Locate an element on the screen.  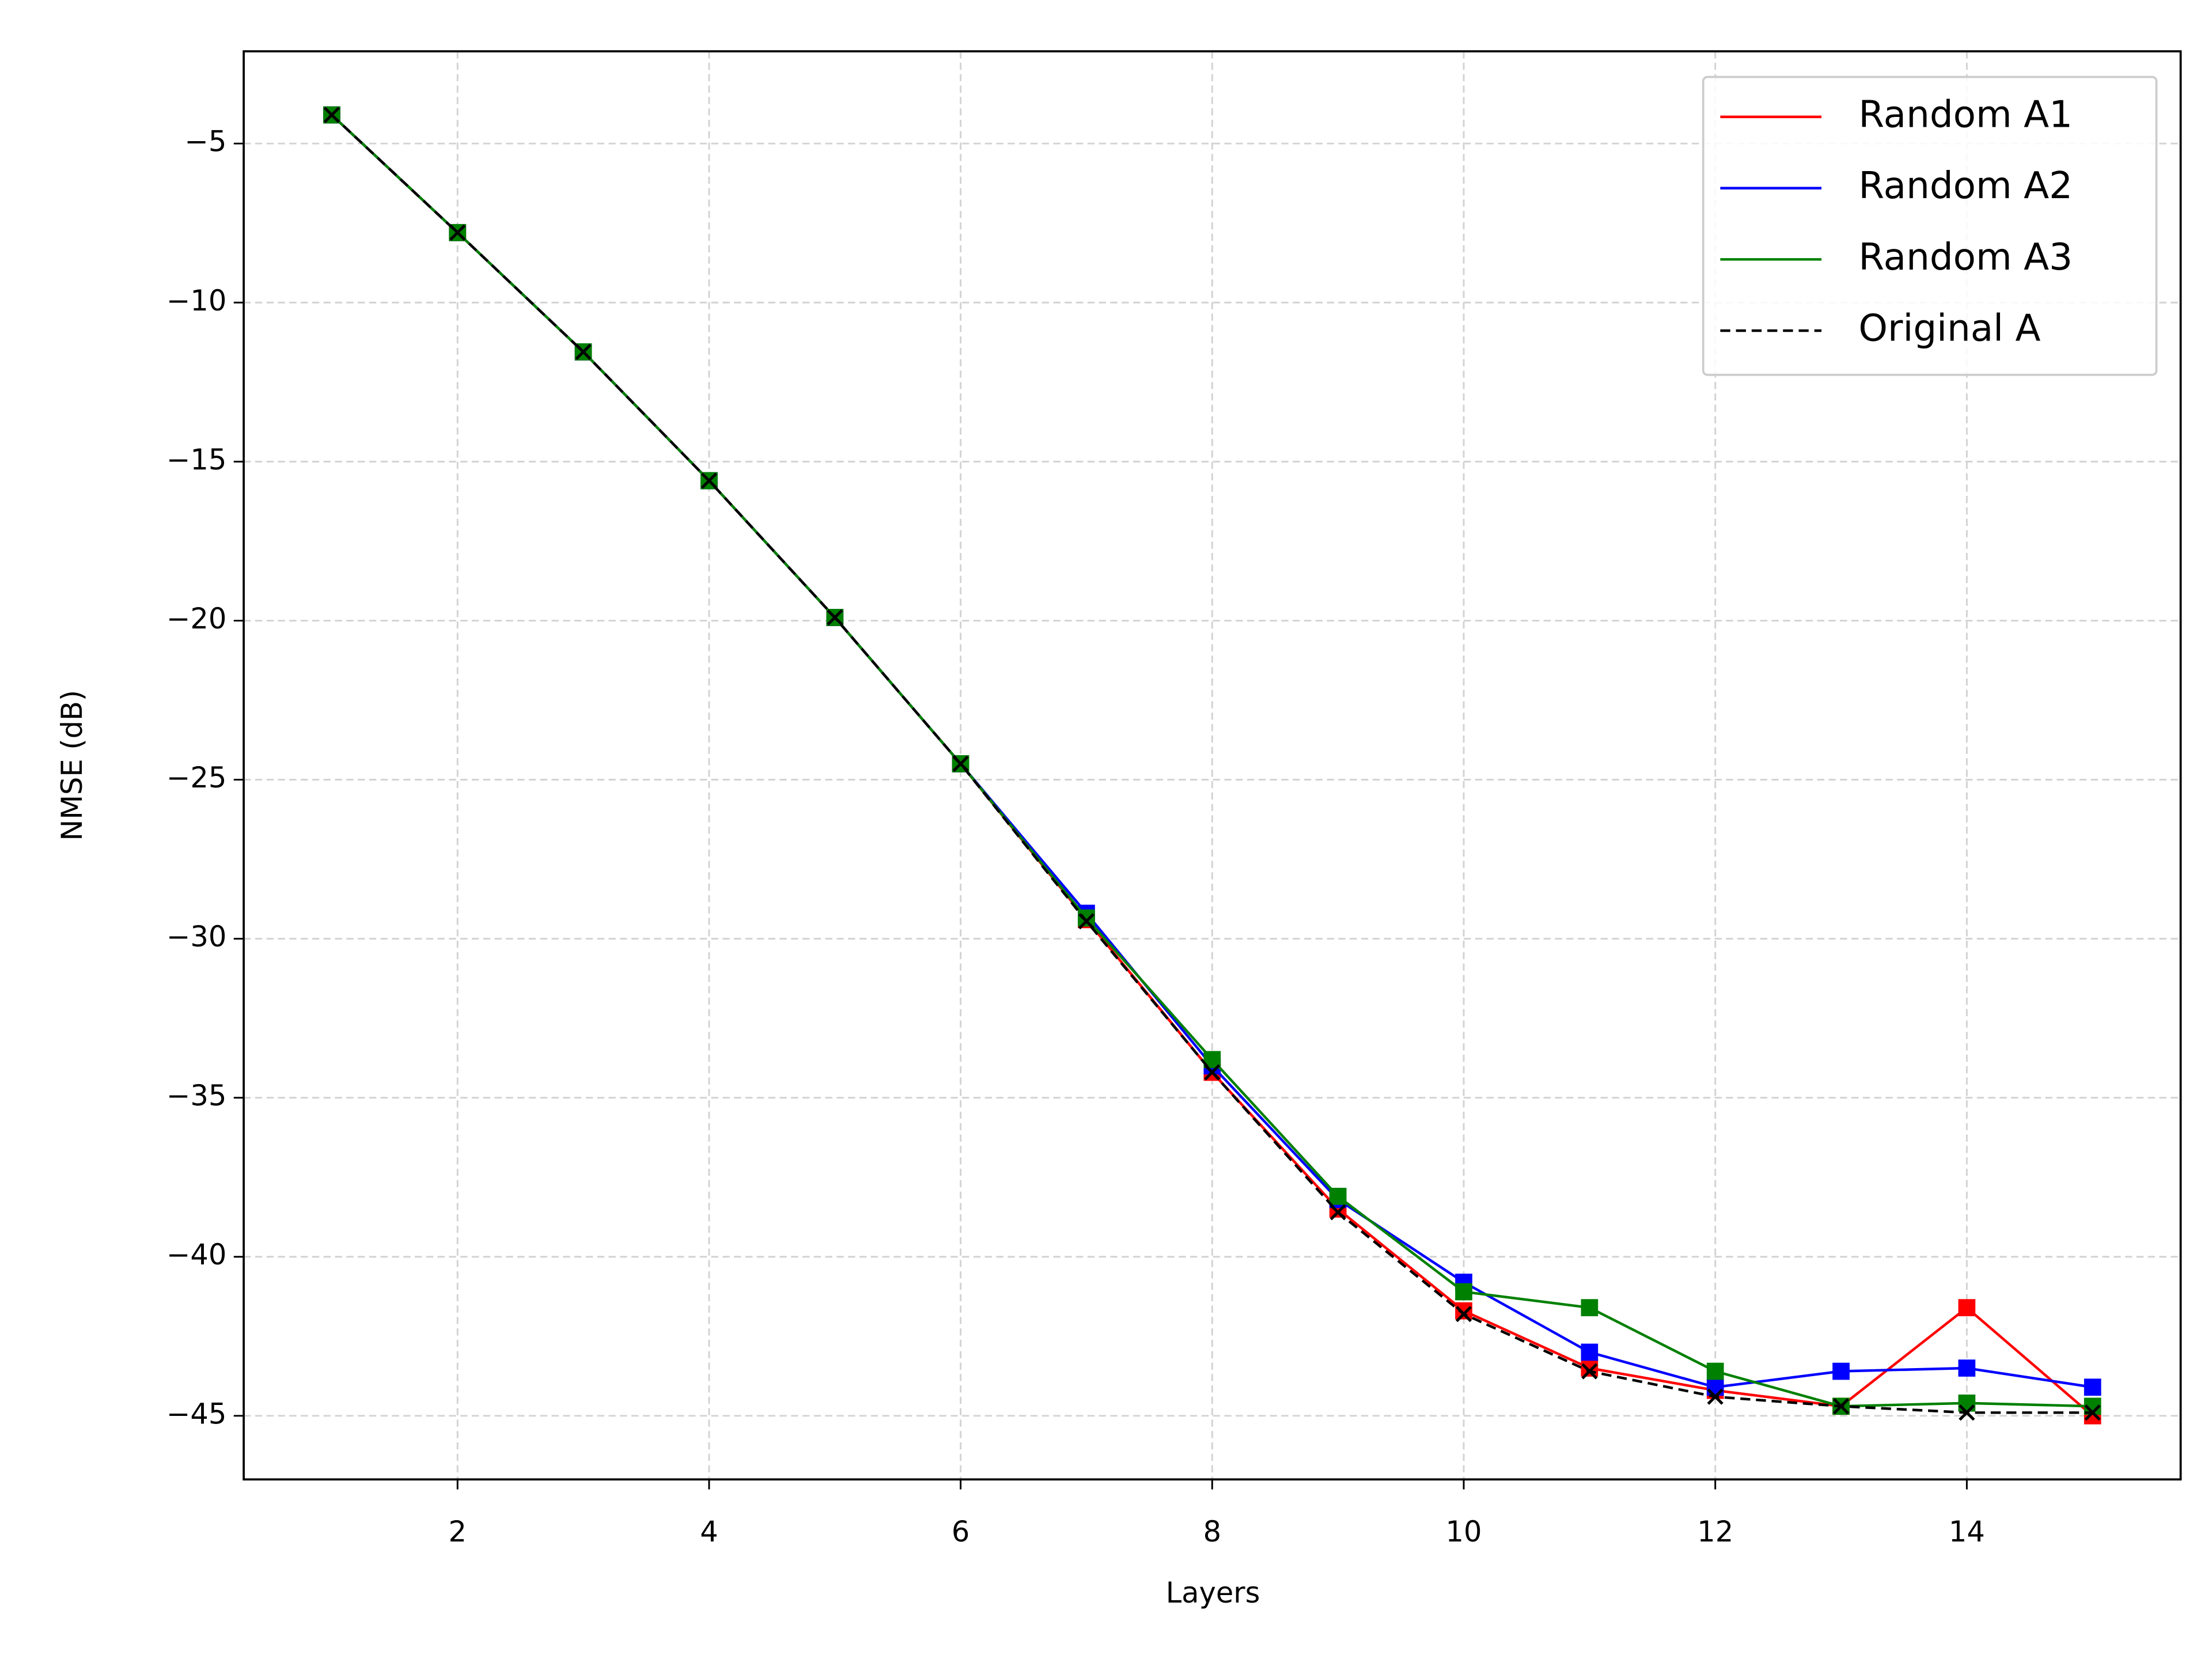
legend-label: Random A3 is located at coordinates (1965, 257).